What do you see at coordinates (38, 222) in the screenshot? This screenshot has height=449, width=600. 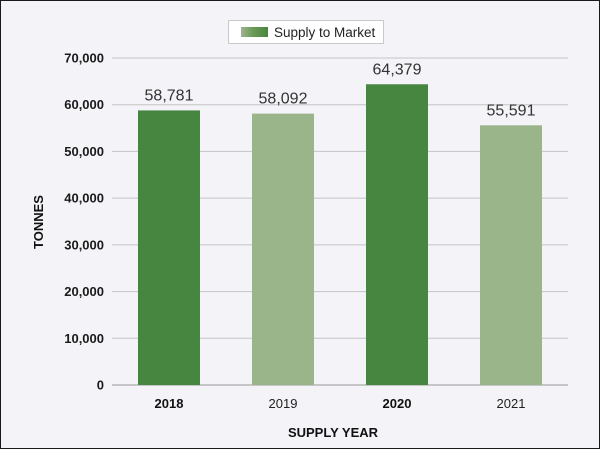 I see `y-axis-title: TONNES` at bounding box center [38, 222].